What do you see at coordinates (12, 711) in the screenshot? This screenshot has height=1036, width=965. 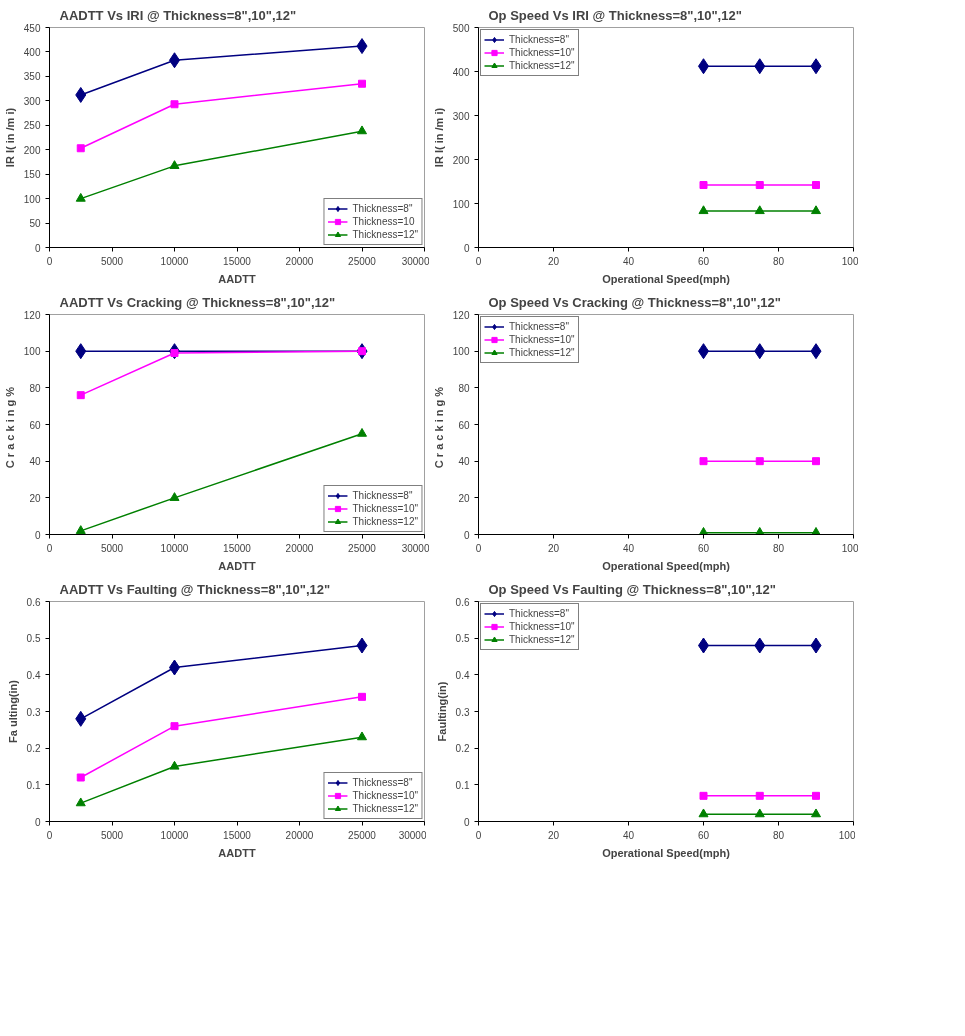 I see `y-axis-title: Fa ulting(in)` at bounding box center [12, 711].